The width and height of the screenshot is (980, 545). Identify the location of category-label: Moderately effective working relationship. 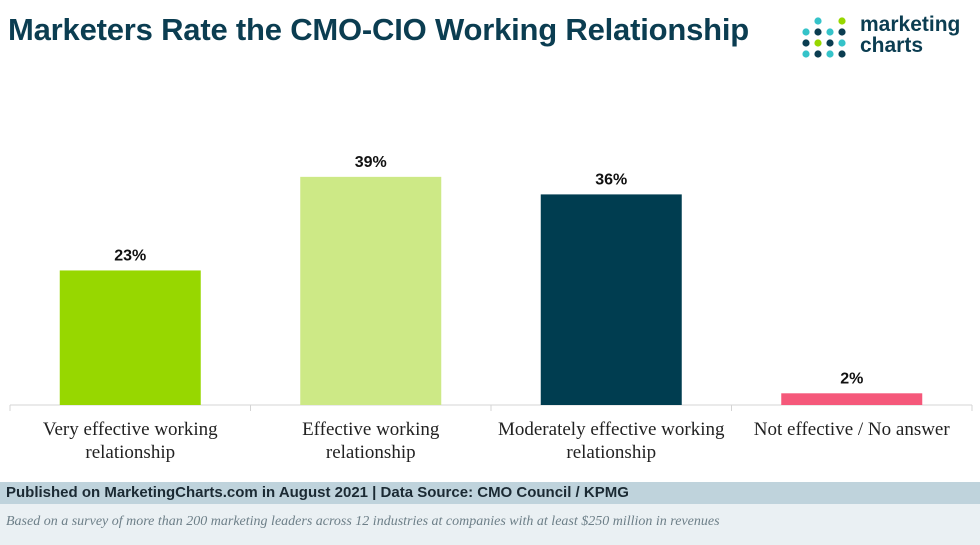
(611, 441).